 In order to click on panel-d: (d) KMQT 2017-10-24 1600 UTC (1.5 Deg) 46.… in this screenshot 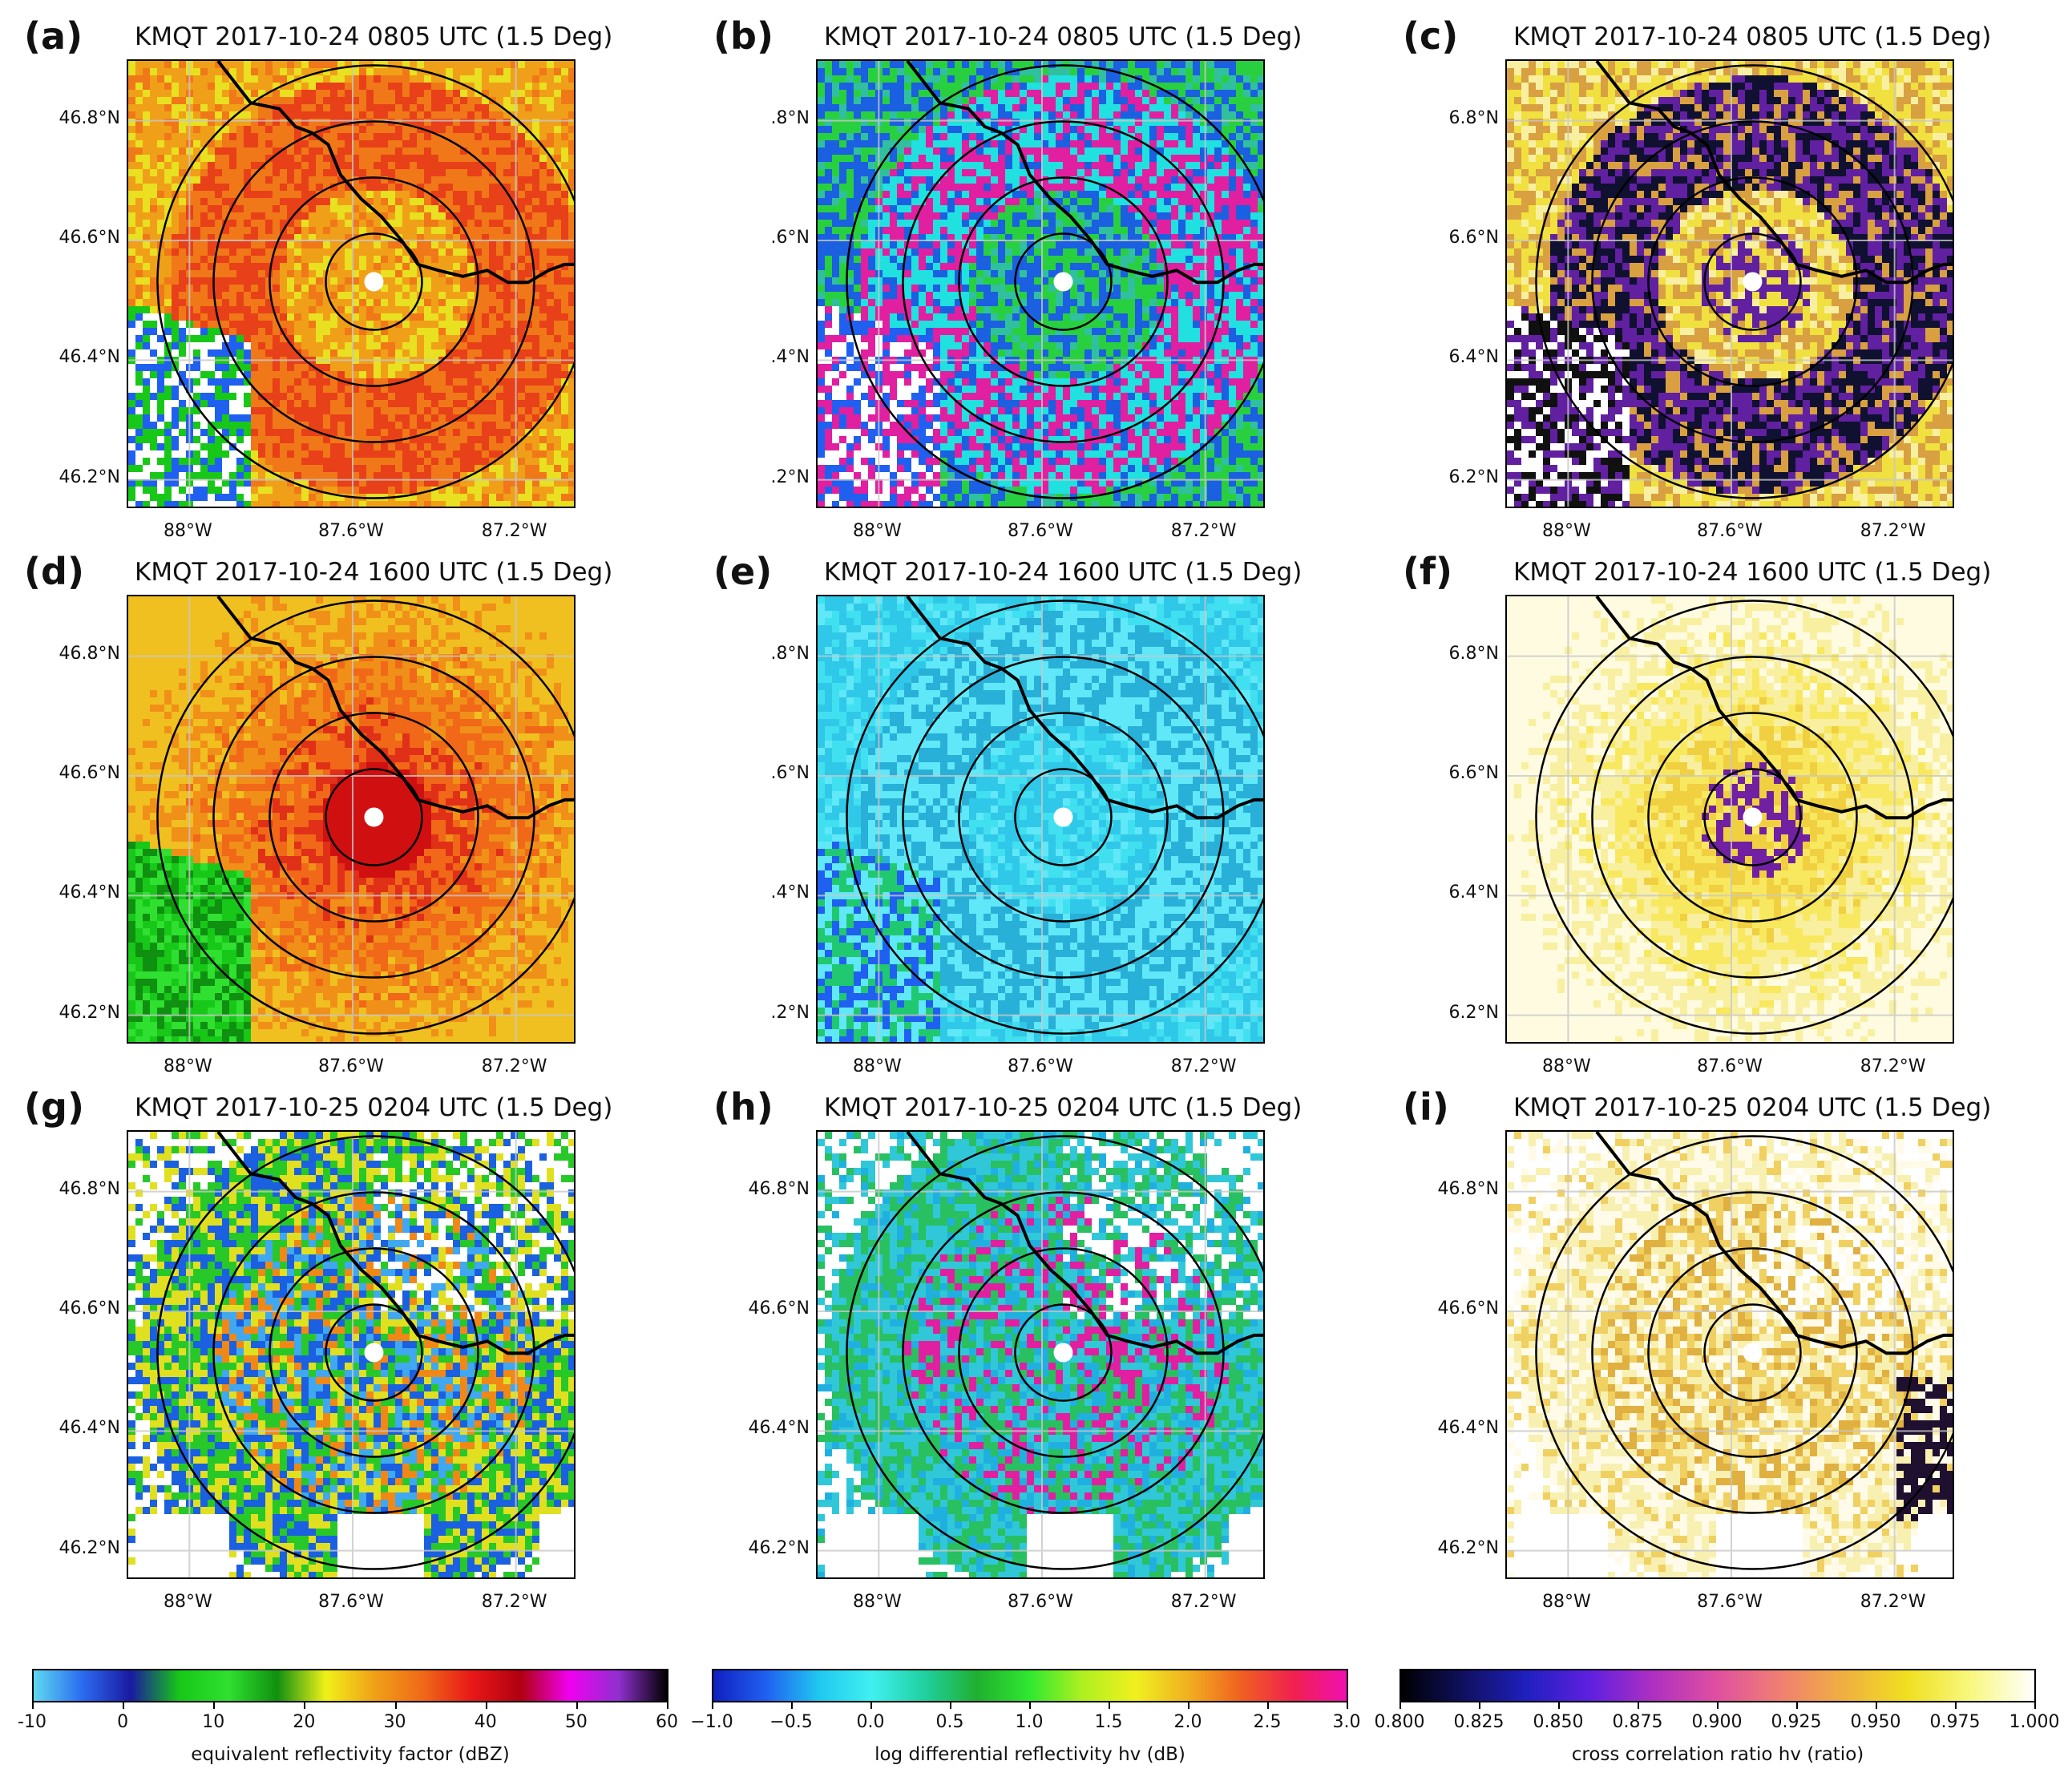, I will do `click(344, 828)`.